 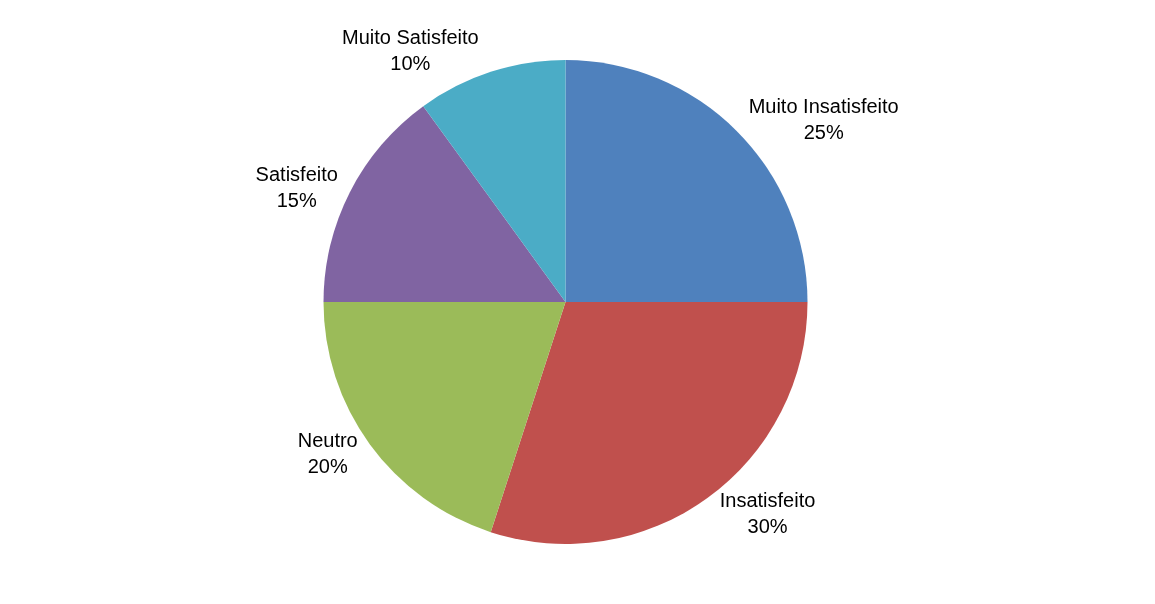 I want to click on slice-label: Muito Satisfeito, so click(x=410, y=37).